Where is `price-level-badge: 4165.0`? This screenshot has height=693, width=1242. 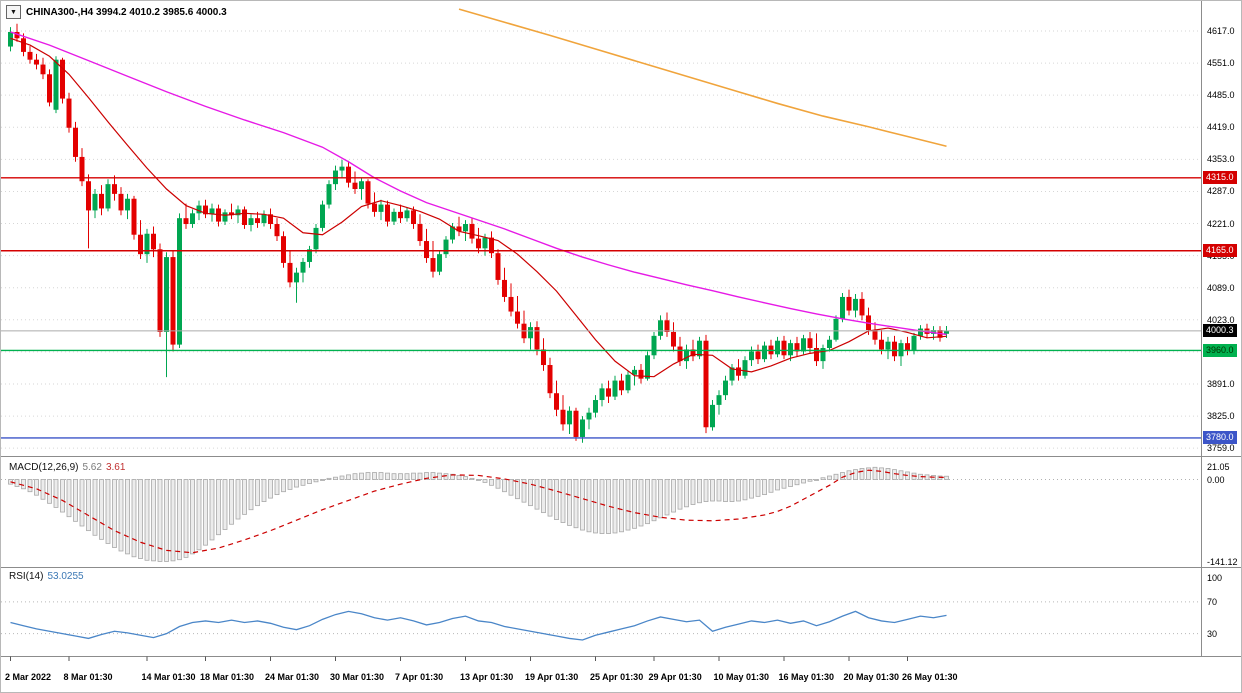 price-level-badge: 4165.0 is located at coordinates (1220, 251).